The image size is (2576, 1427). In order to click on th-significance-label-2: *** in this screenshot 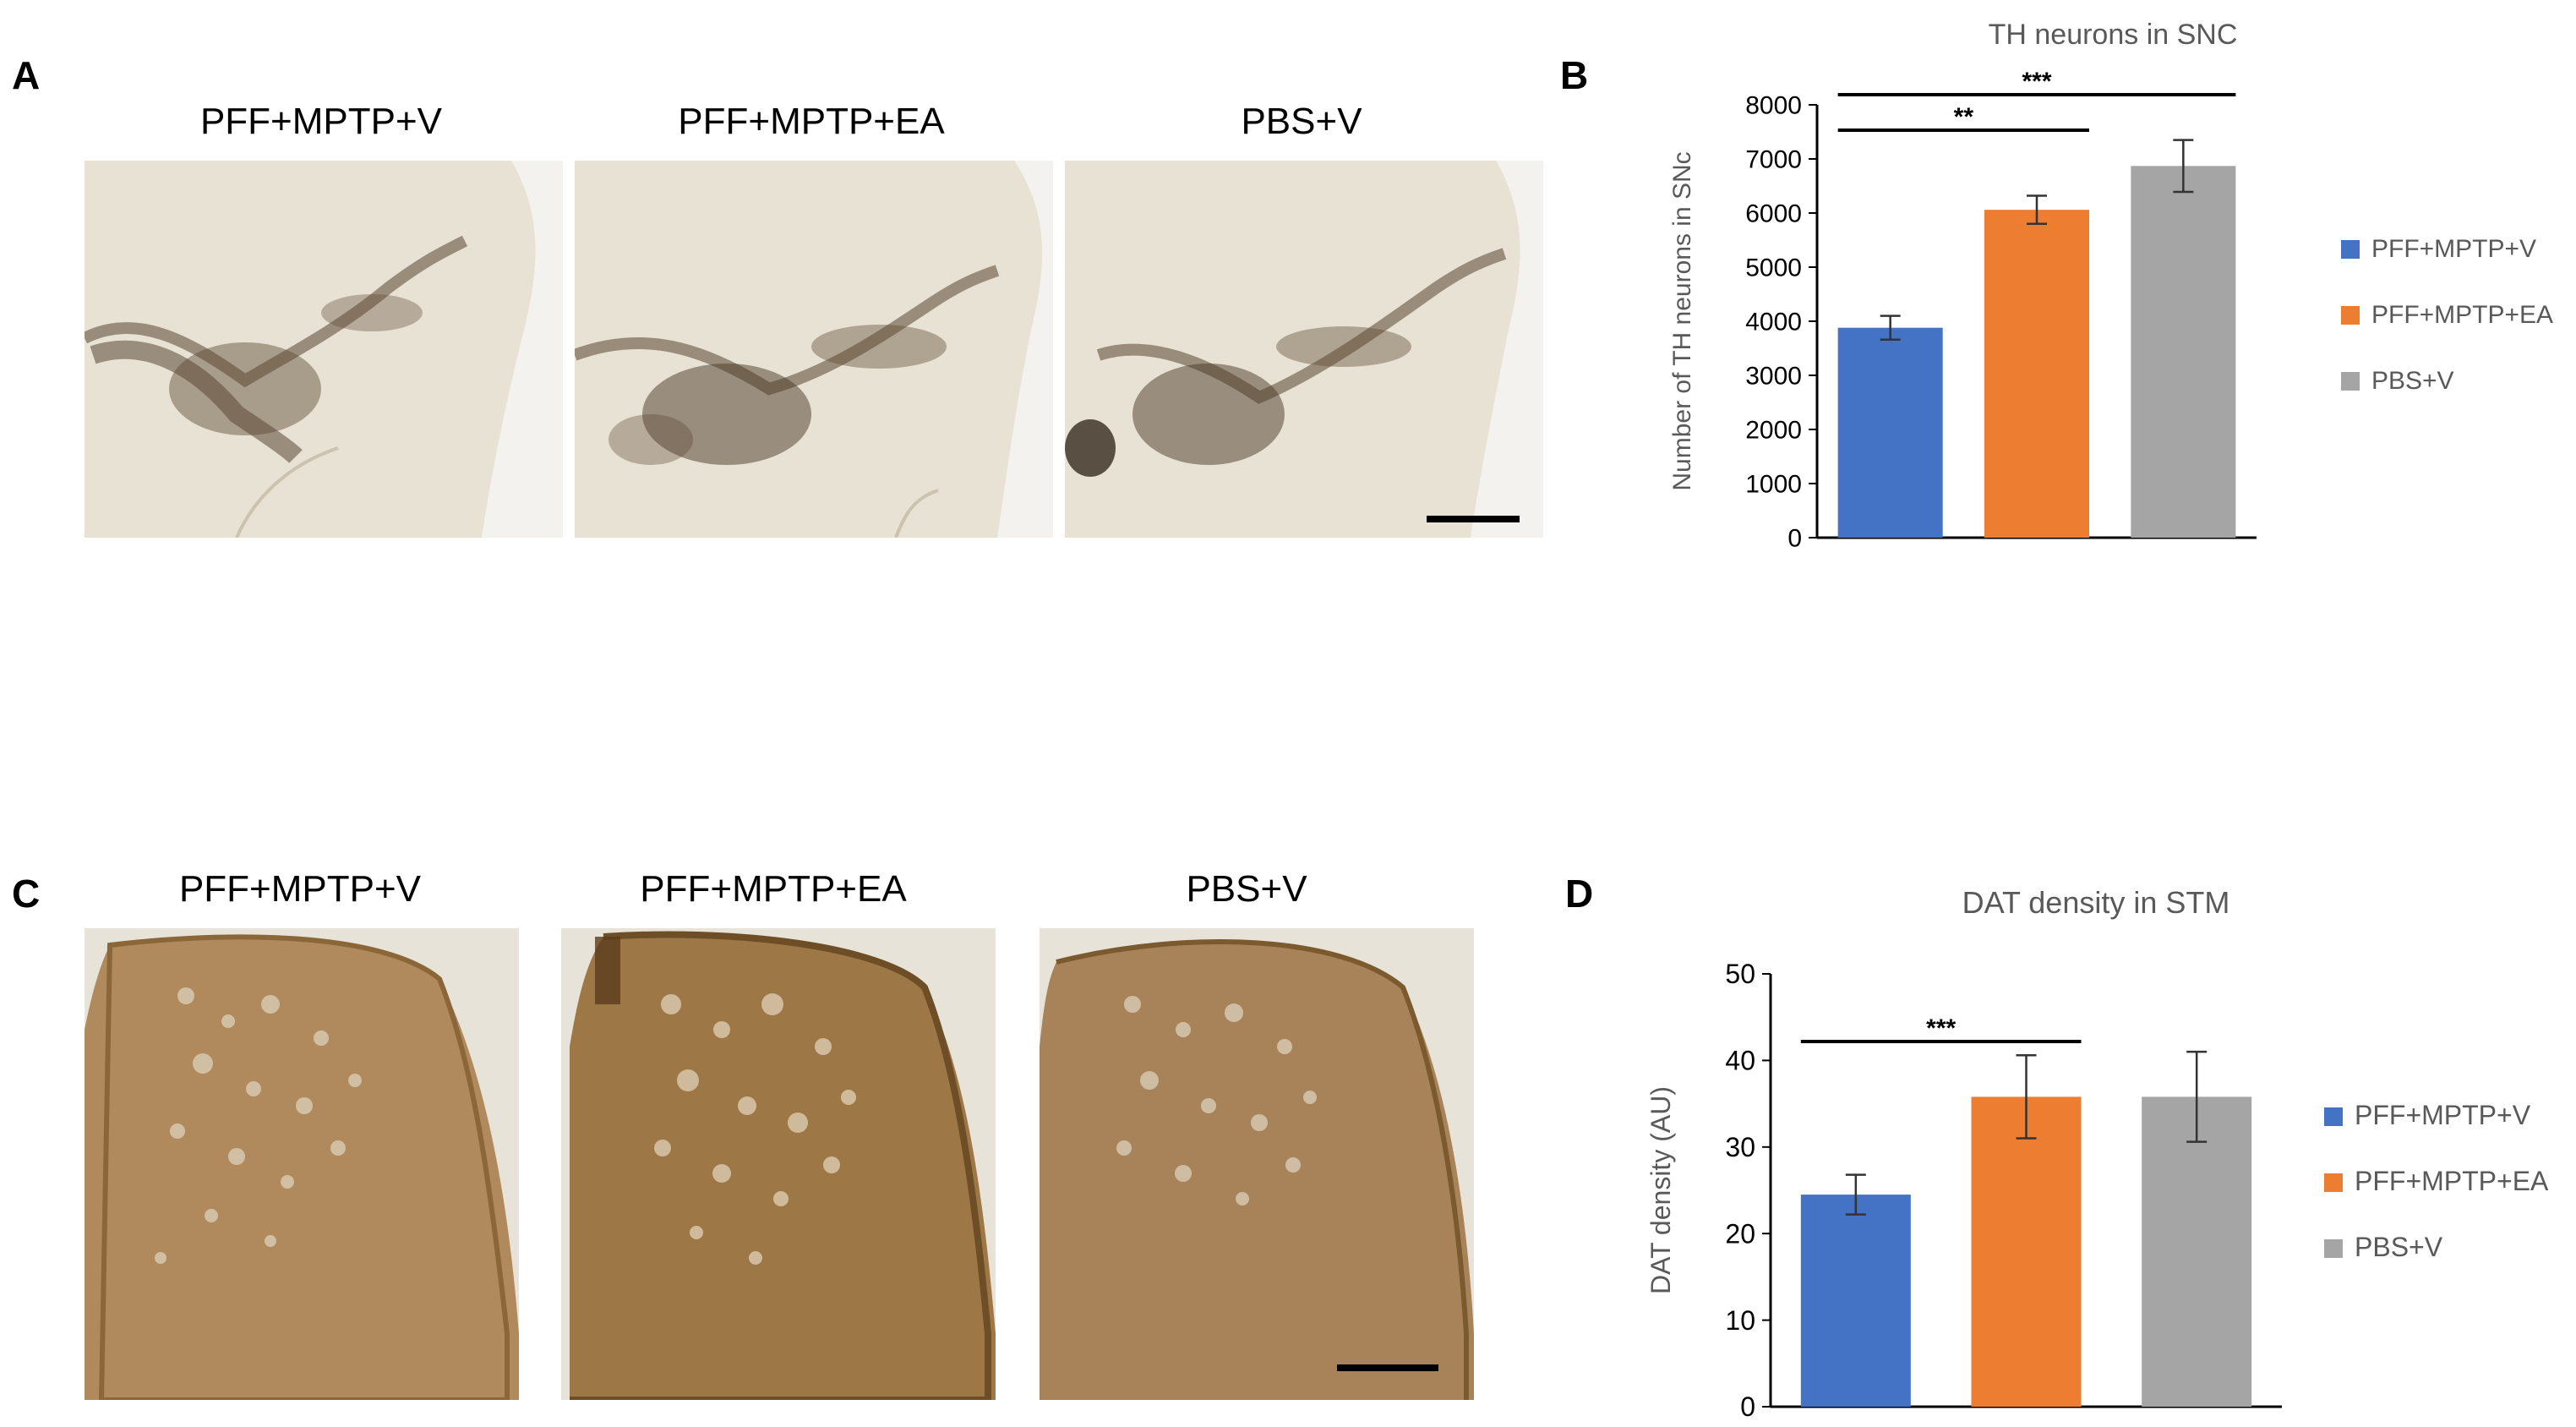, I will do `click(2037, 82)`.